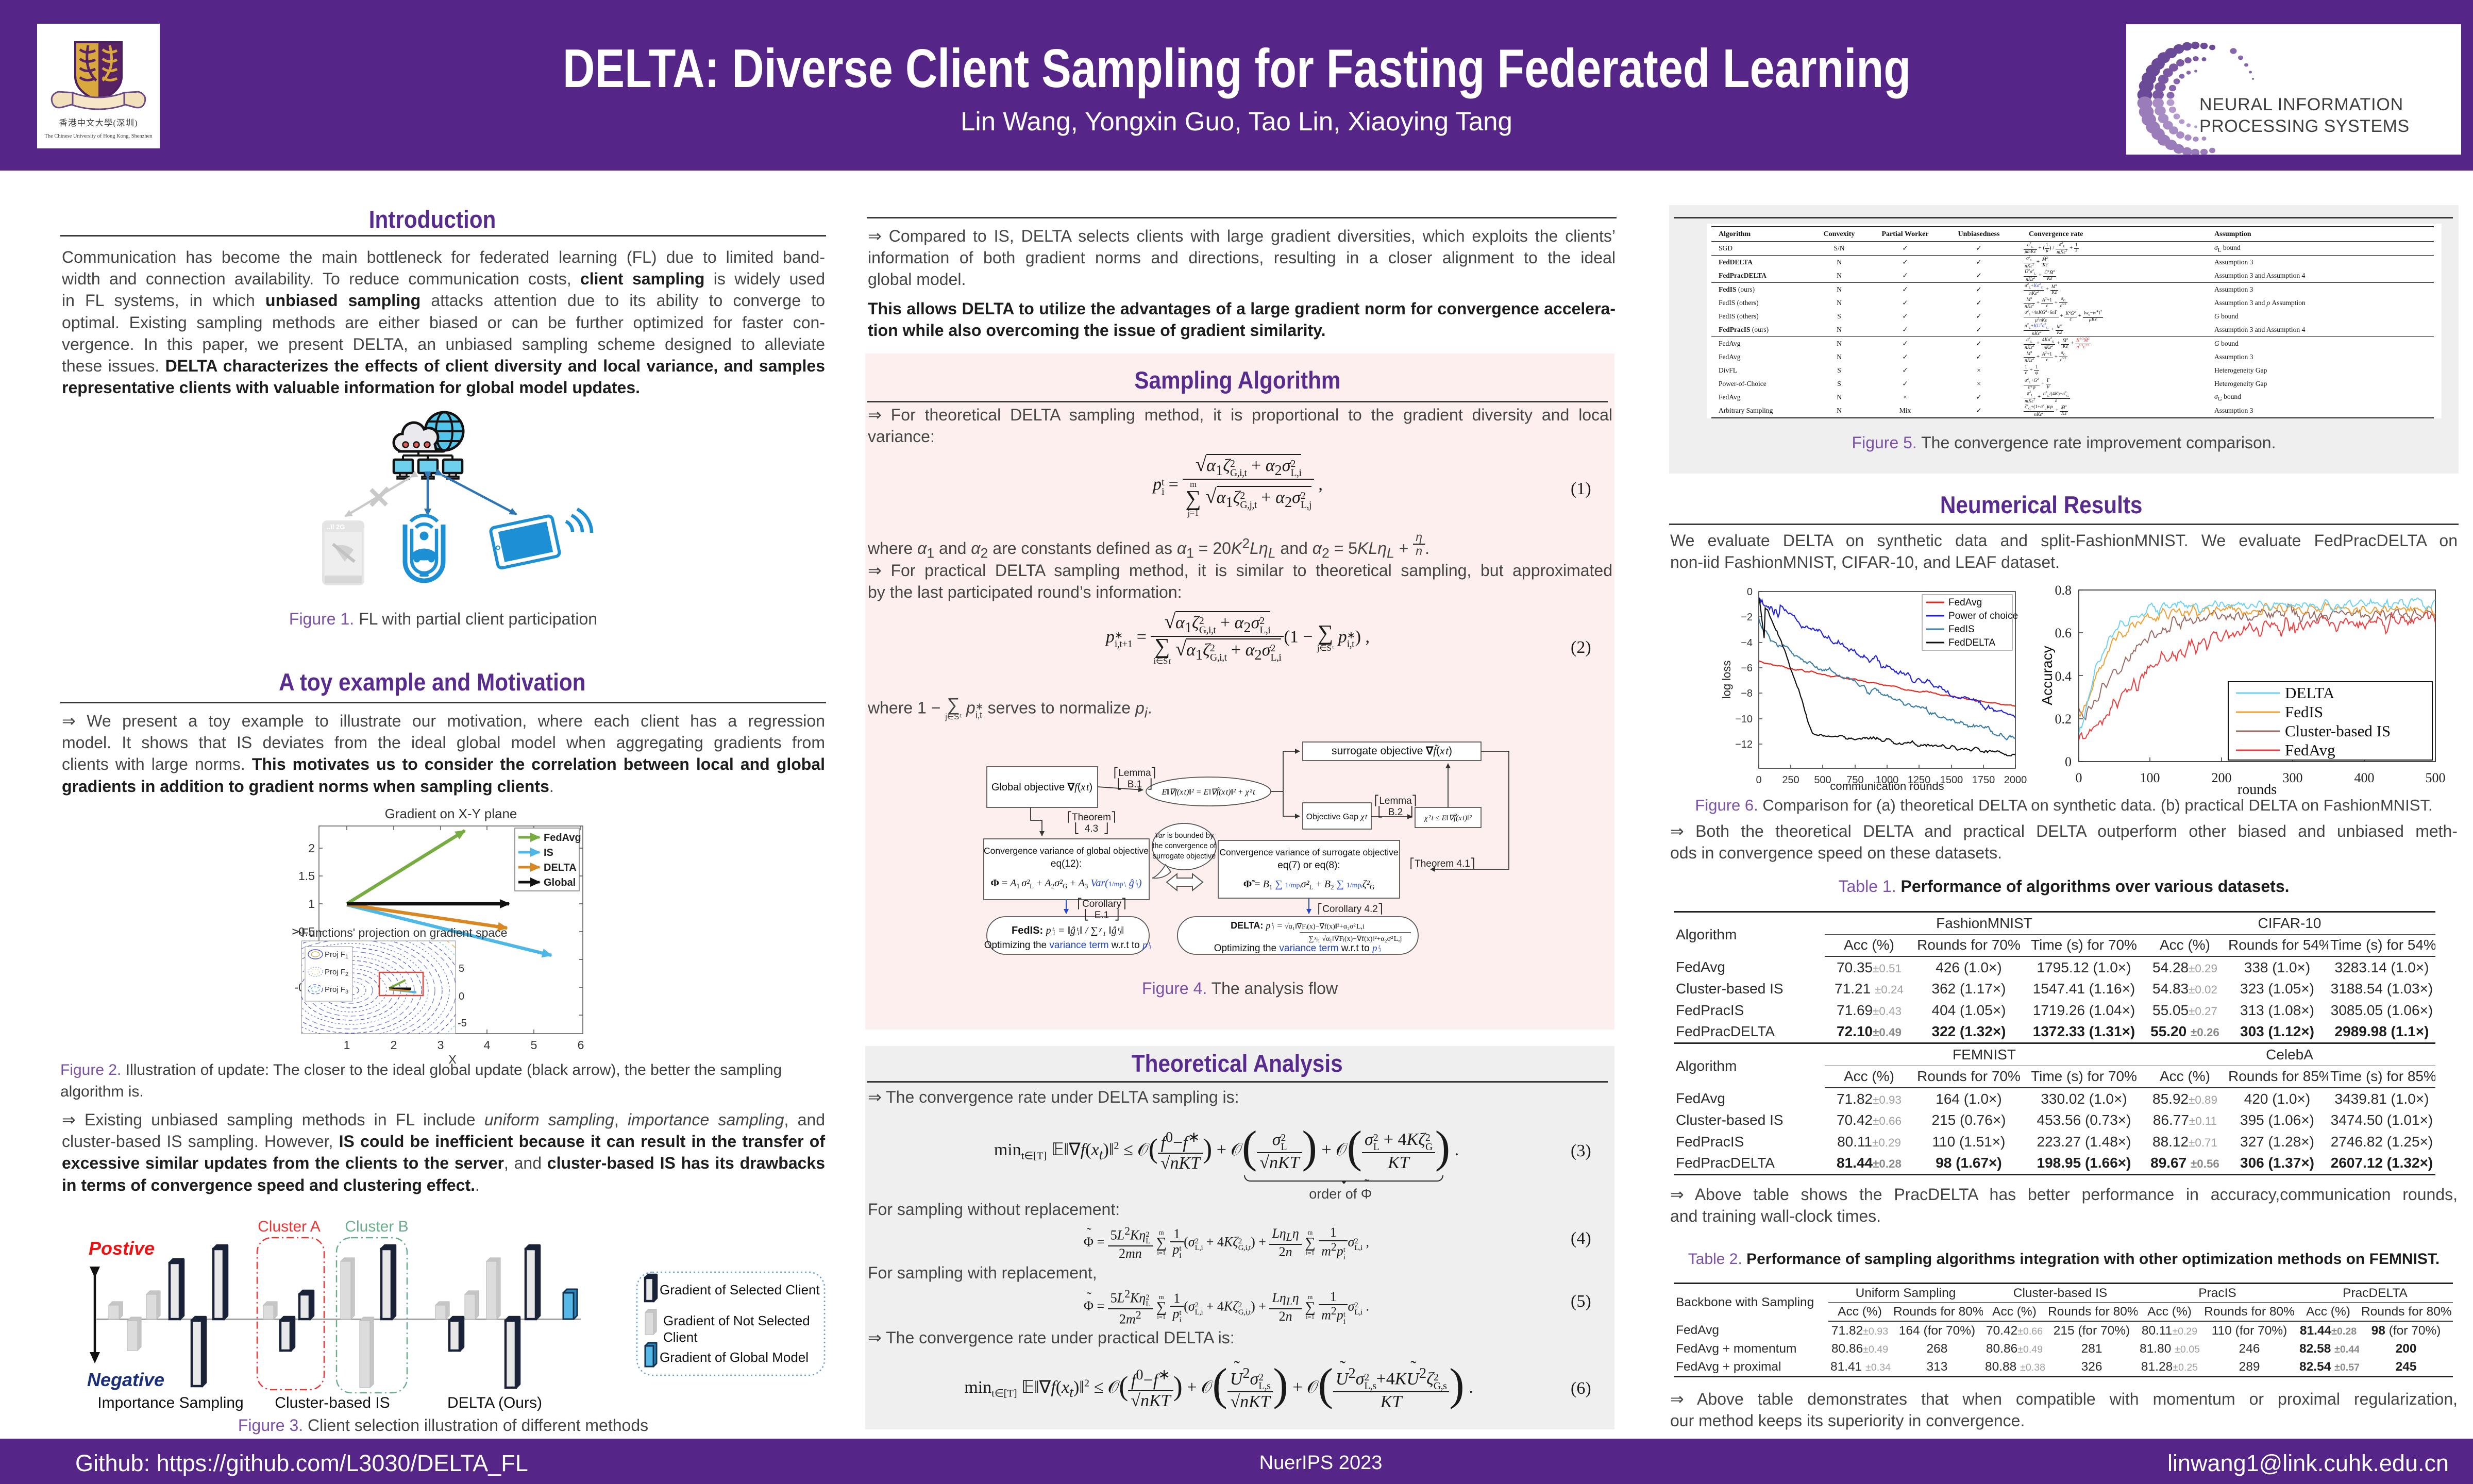  Describe the element at coordinates (1983, 780) in the screenshot. I see `svg-text: 1750` at that location.